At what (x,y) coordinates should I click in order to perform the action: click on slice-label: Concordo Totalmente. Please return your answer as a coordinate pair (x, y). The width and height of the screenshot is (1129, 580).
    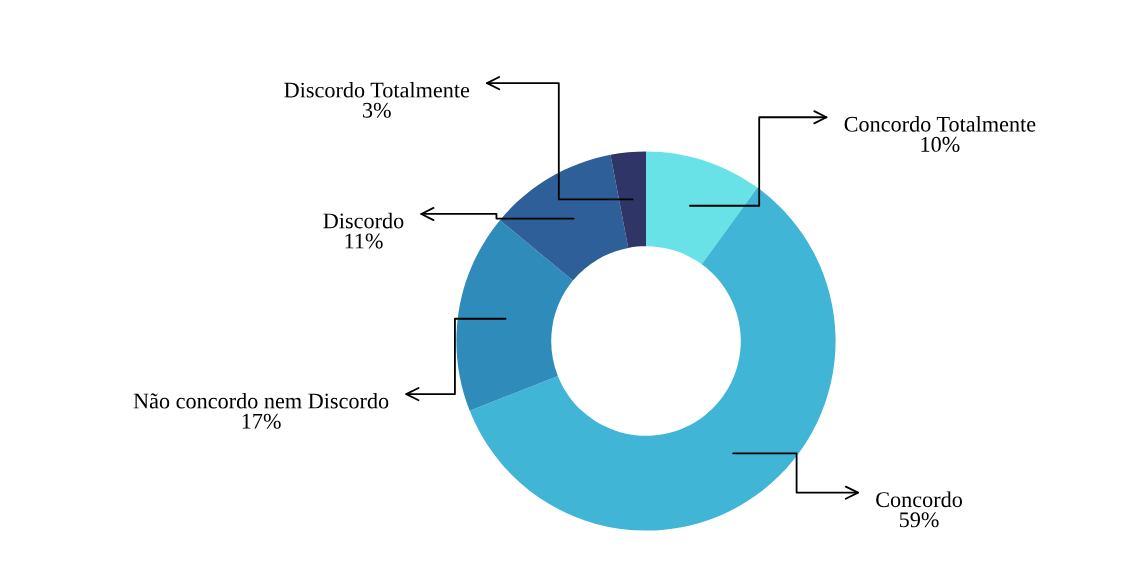
    Looking at the image, I should click on (940, 124).